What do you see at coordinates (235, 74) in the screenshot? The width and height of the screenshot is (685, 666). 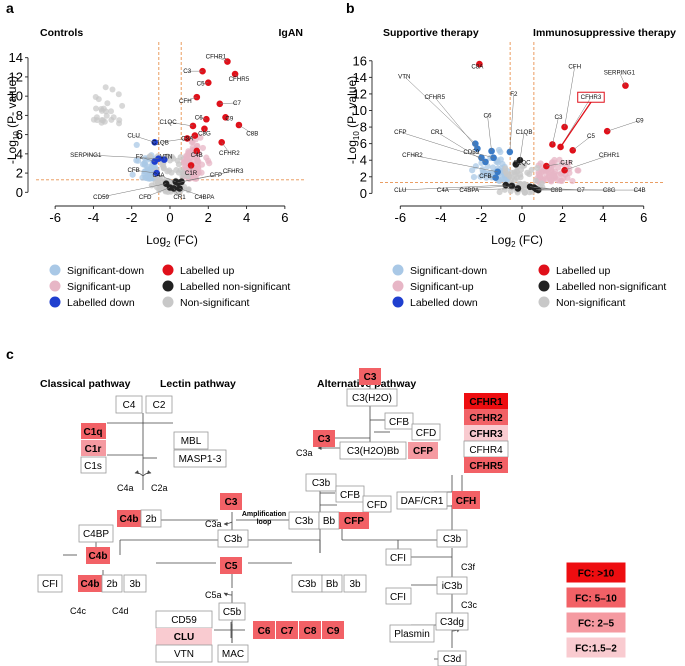 I see `labelled-point-cfhr5` at bounding box center [235, 74].